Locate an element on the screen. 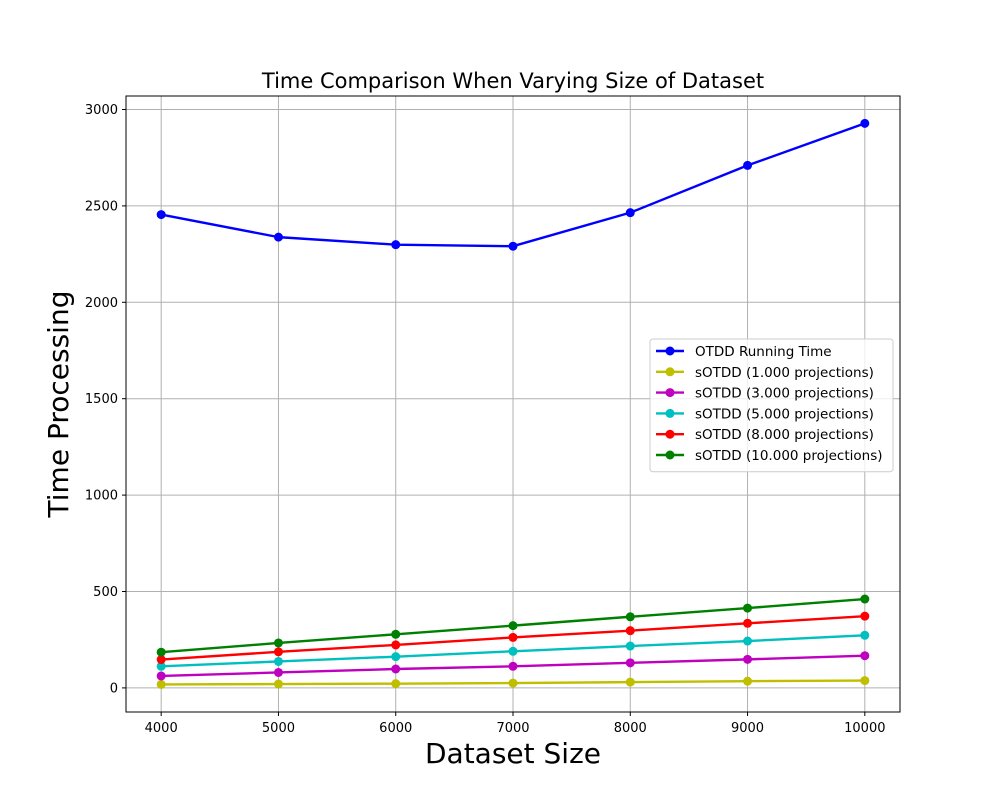  x-tick-label: 10000 is located at coordinates (864, 728).